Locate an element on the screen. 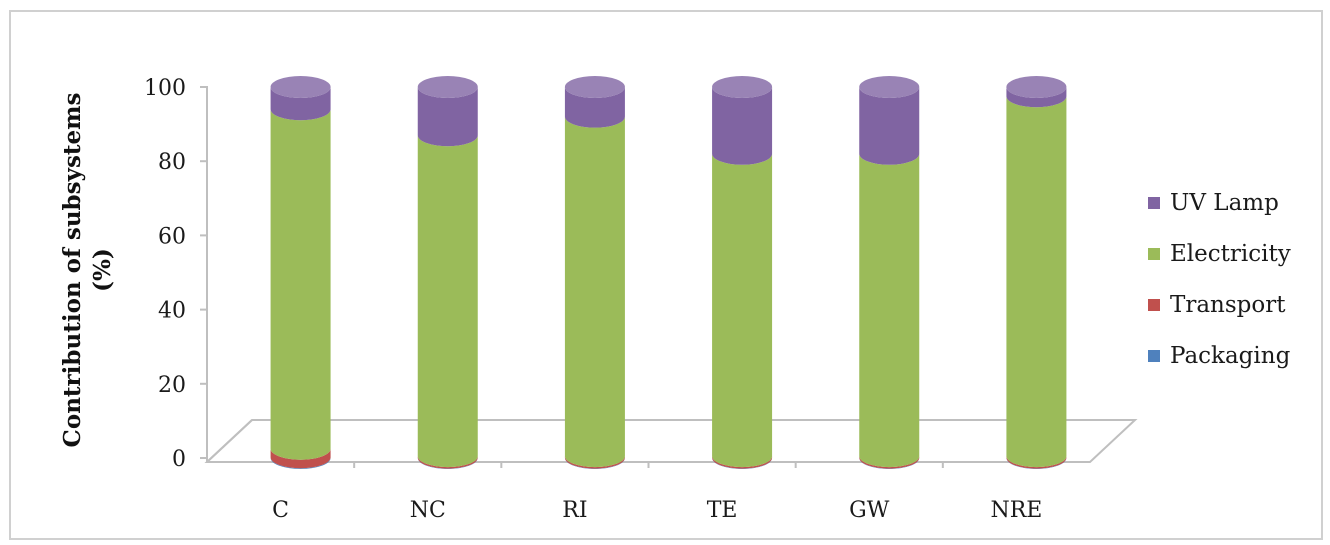 The width and height of the screenshot is (1330, 545). x-category-label: RI is located at coordinates (574, 510).